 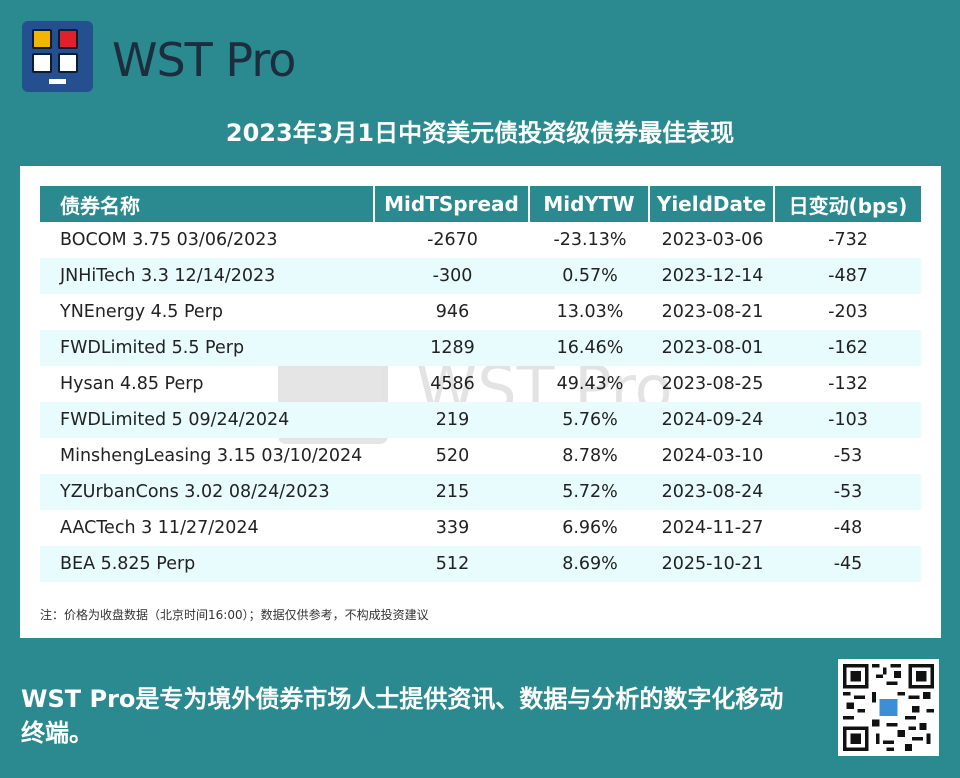 I want to click on cell-daily-change: -132, so click(x=848, y=384).